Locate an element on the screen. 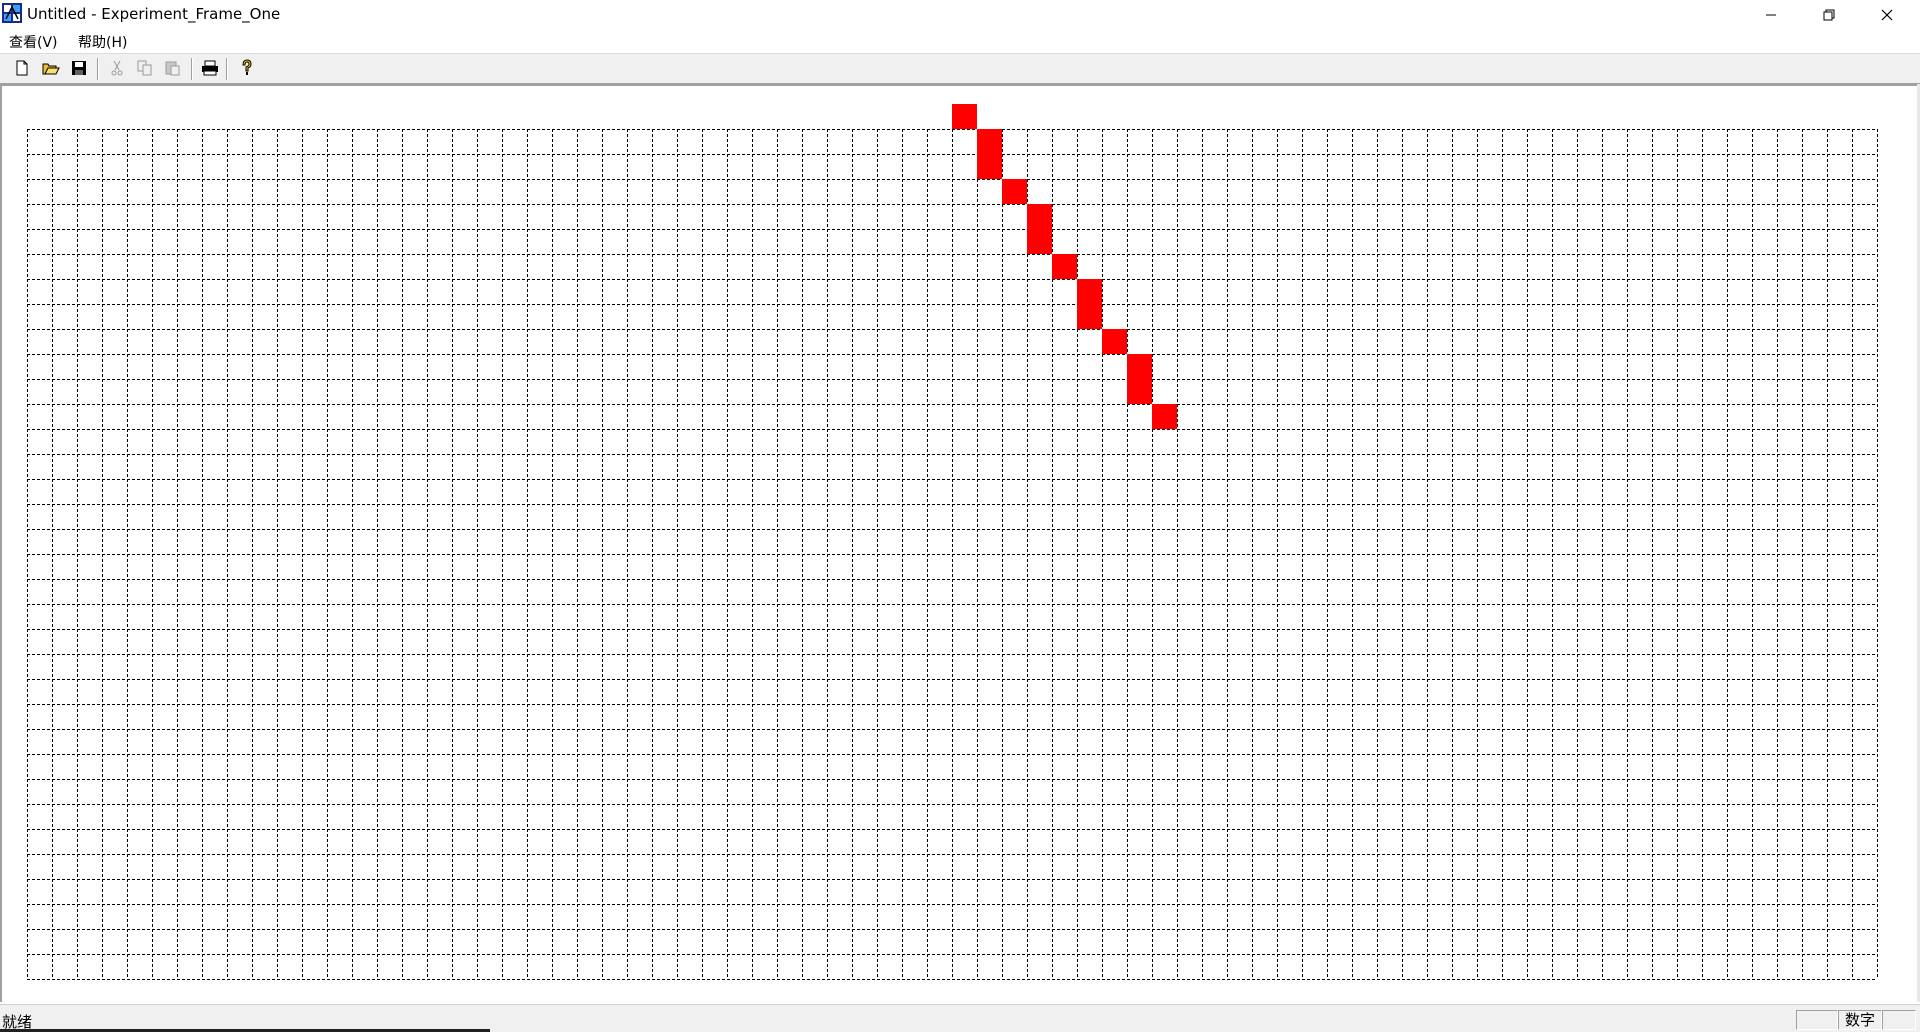 The width and height of the screenshot is (1920, 1032). client-right-edge is located at coordinates (1918, 543).